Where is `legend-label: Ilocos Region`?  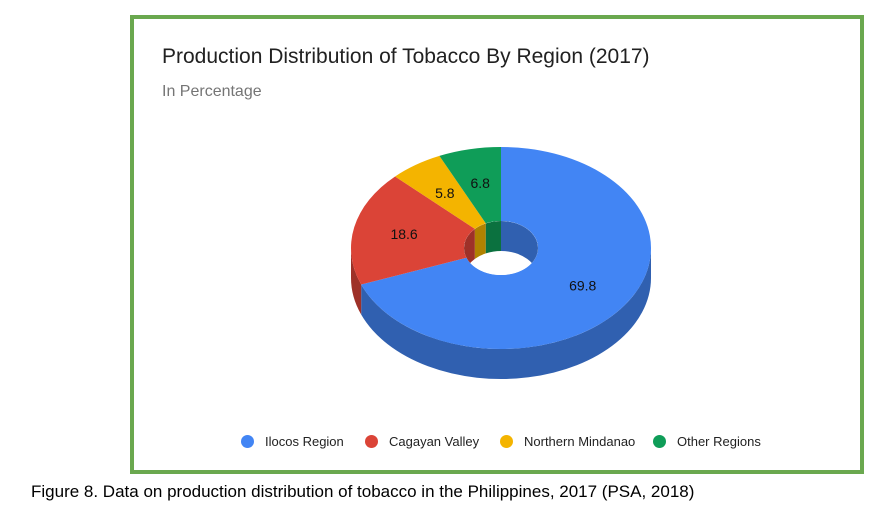
legend-label: Ilocos Region is located at coordinates (304, 441).